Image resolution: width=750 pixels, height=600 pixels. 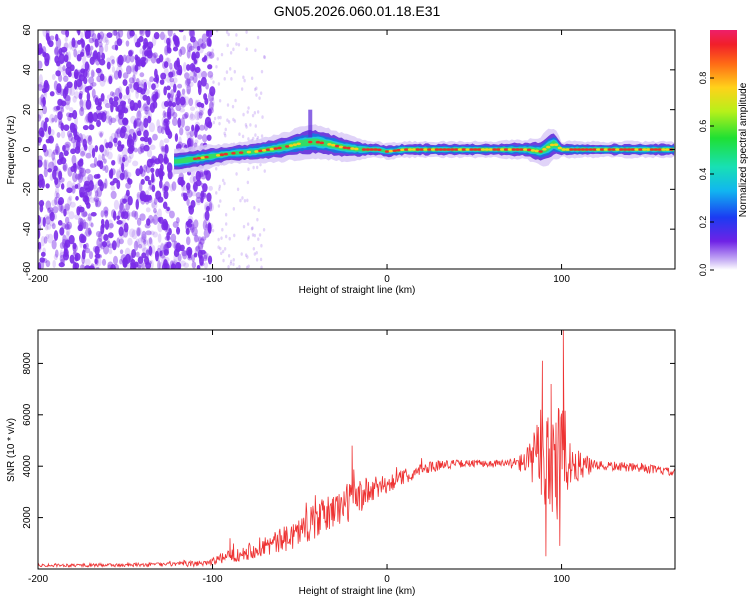 What do you see at coordinates (213, 279) in the screenshot?
I see `spectrogram-x-tick-label: -100` at bounding box center [213, 279].